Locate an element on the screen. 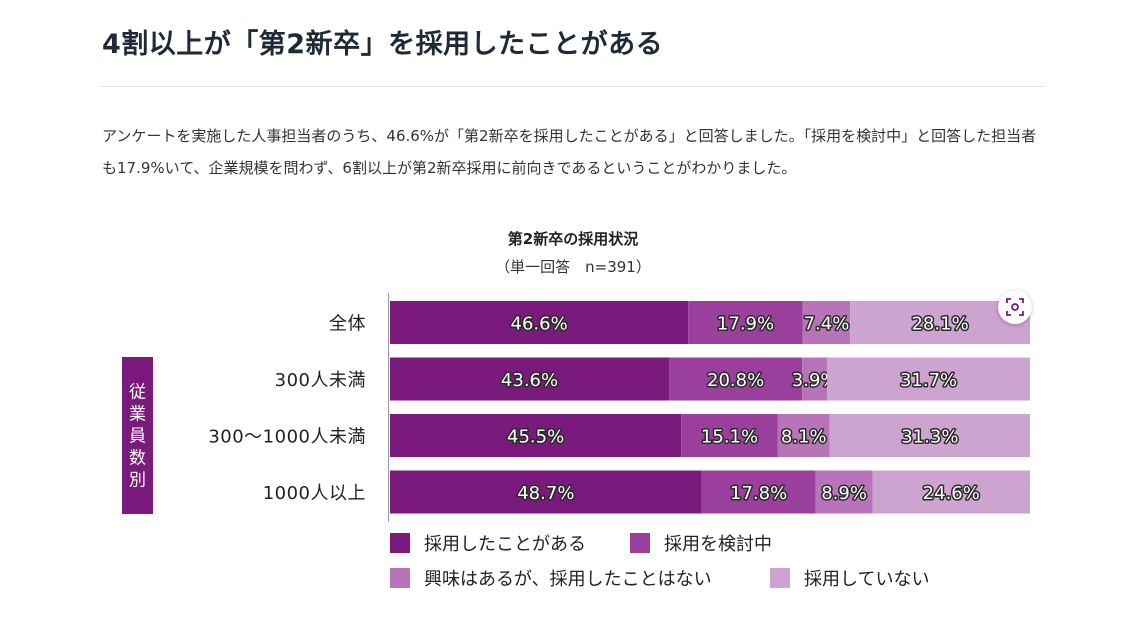 The width and height of the screenshot is (1130, 640). data-label: 31.3% is located at coordinates (929, 437).